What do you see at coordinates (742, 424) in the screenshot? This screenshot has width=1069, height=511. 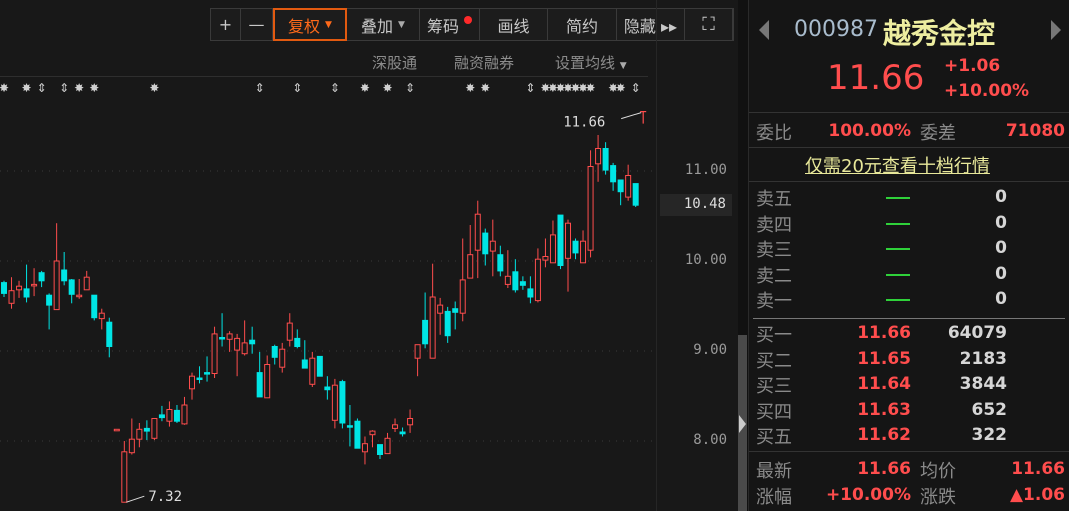 I see `collapse-panel-arrow-icon` at bounding box center [742, 424].